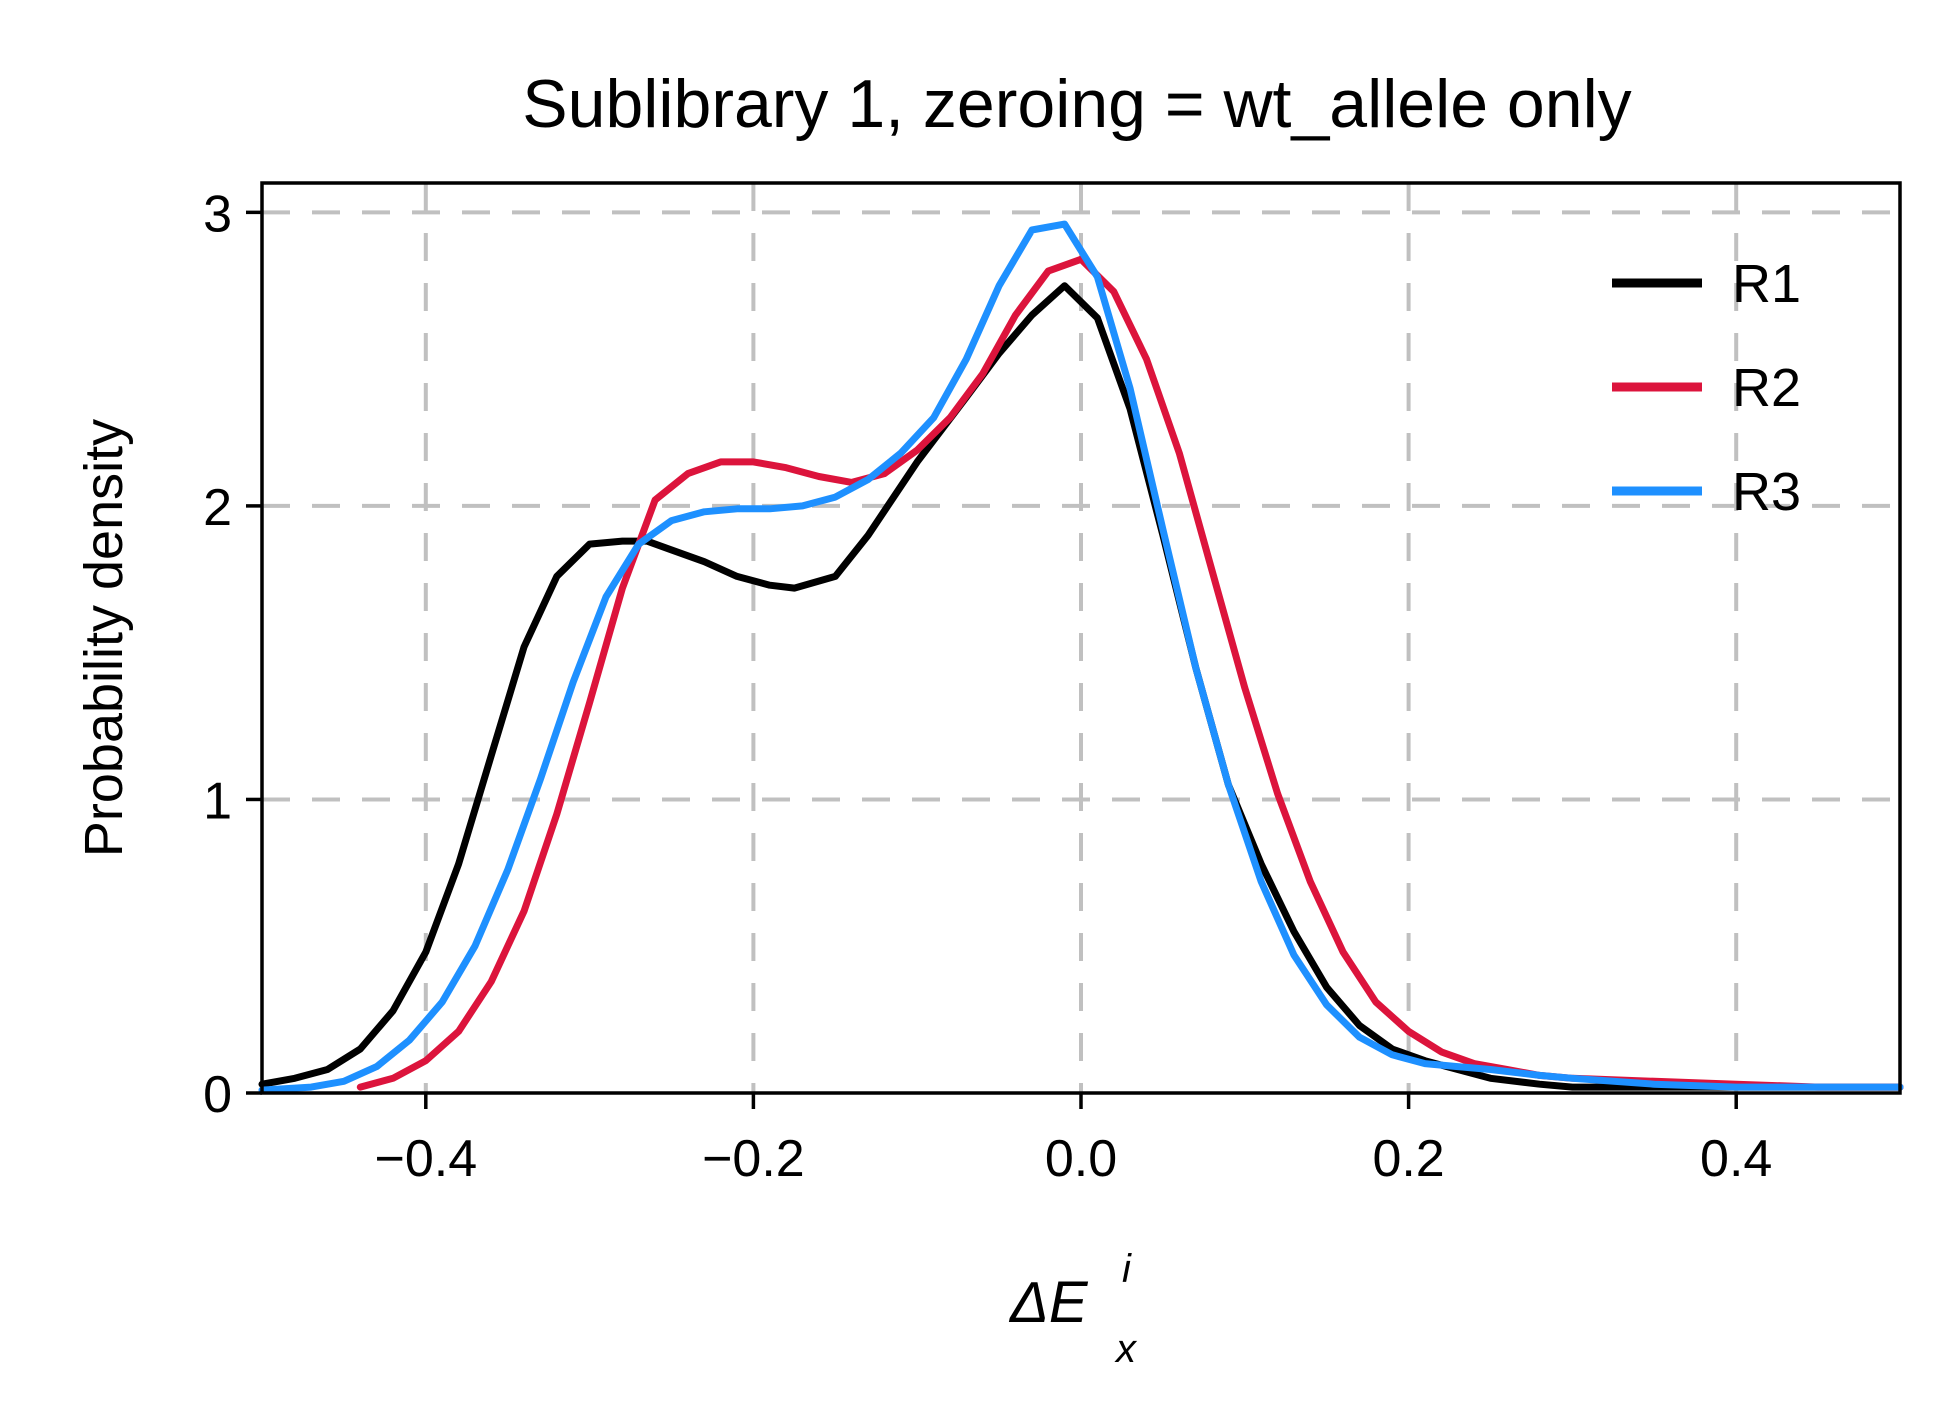 The height and width of the screenshot is (1422, 1950). What do you see at coordinates (104, 638) in the screenshot?
I see `y-axis-label: Probability density` at bounding box center [104, 638].